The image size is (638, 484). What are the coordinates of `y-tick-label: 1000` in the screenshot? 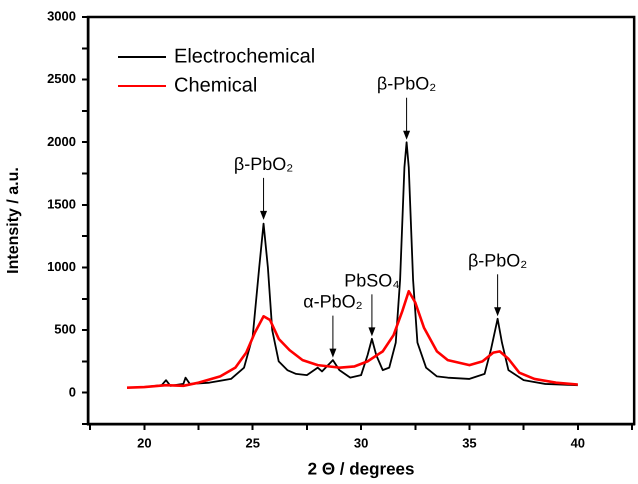 It's located at (61, 266).